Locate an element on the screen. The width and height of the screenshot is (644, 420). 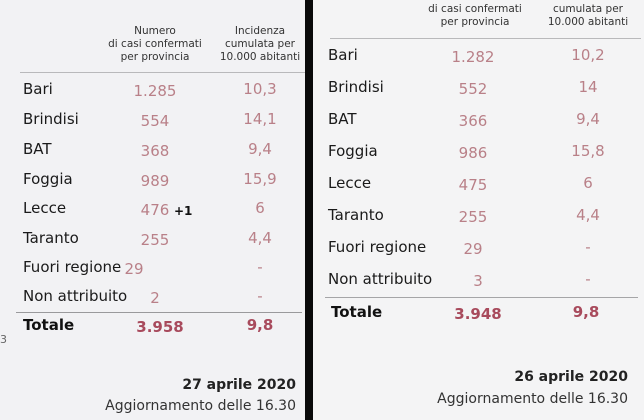
header-line: Incidenza is located at coordinates (260, 31).